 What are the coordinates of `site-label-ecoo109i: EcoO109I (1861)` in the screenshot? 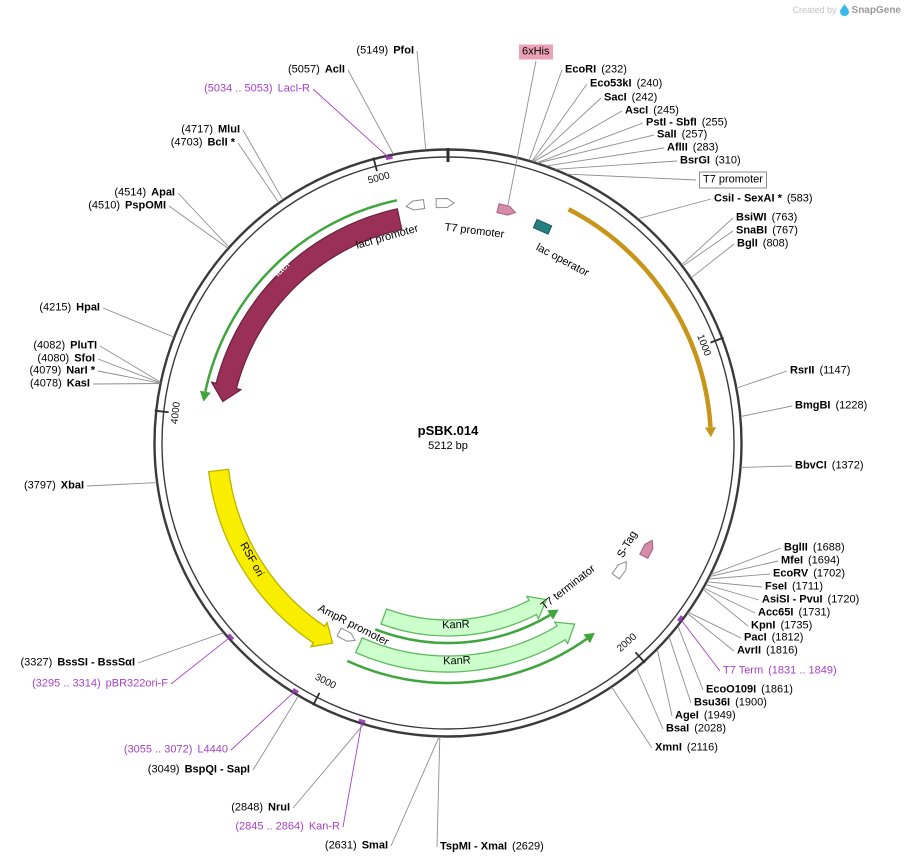 It's located at (749, 690).